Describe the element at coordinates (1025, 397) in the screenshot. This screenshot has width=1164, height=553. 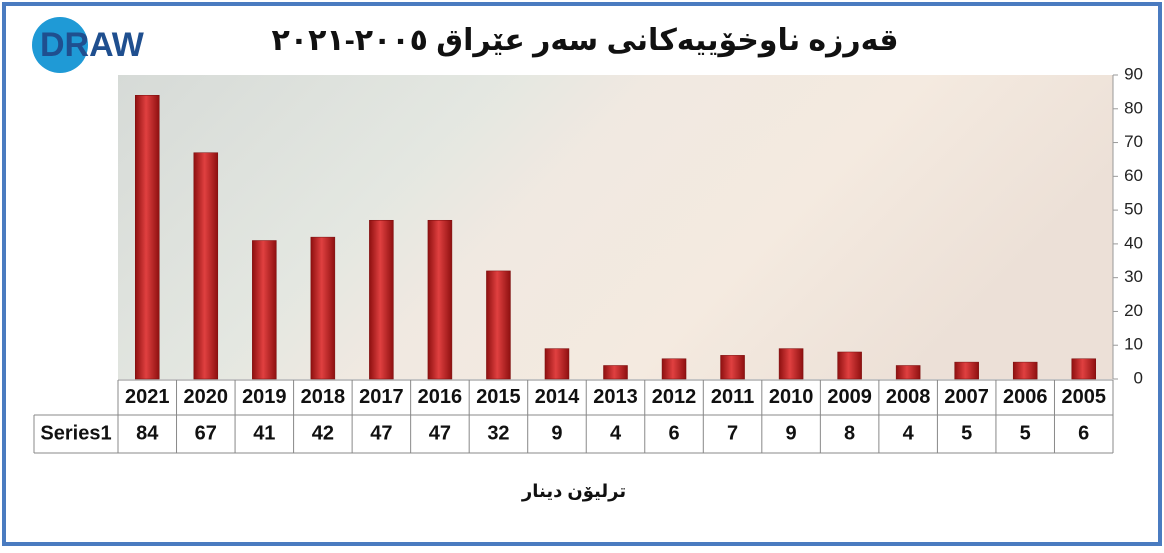
I see `x-tick-label: 2006` at that location.